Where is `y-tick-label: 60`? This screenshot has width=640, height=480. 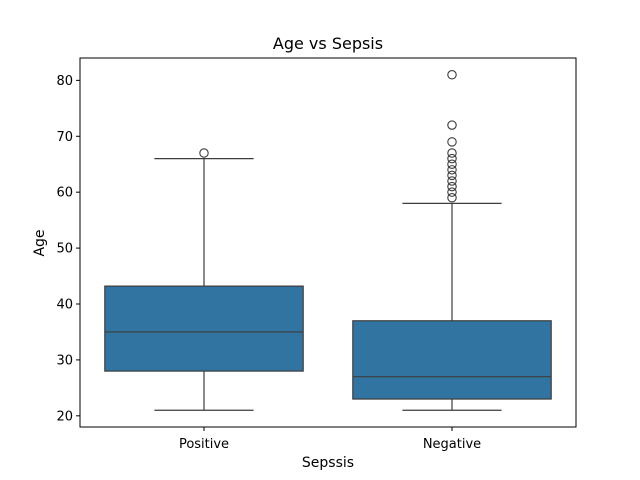 y-tick-label: 60 is located at coordinates (64, 193).